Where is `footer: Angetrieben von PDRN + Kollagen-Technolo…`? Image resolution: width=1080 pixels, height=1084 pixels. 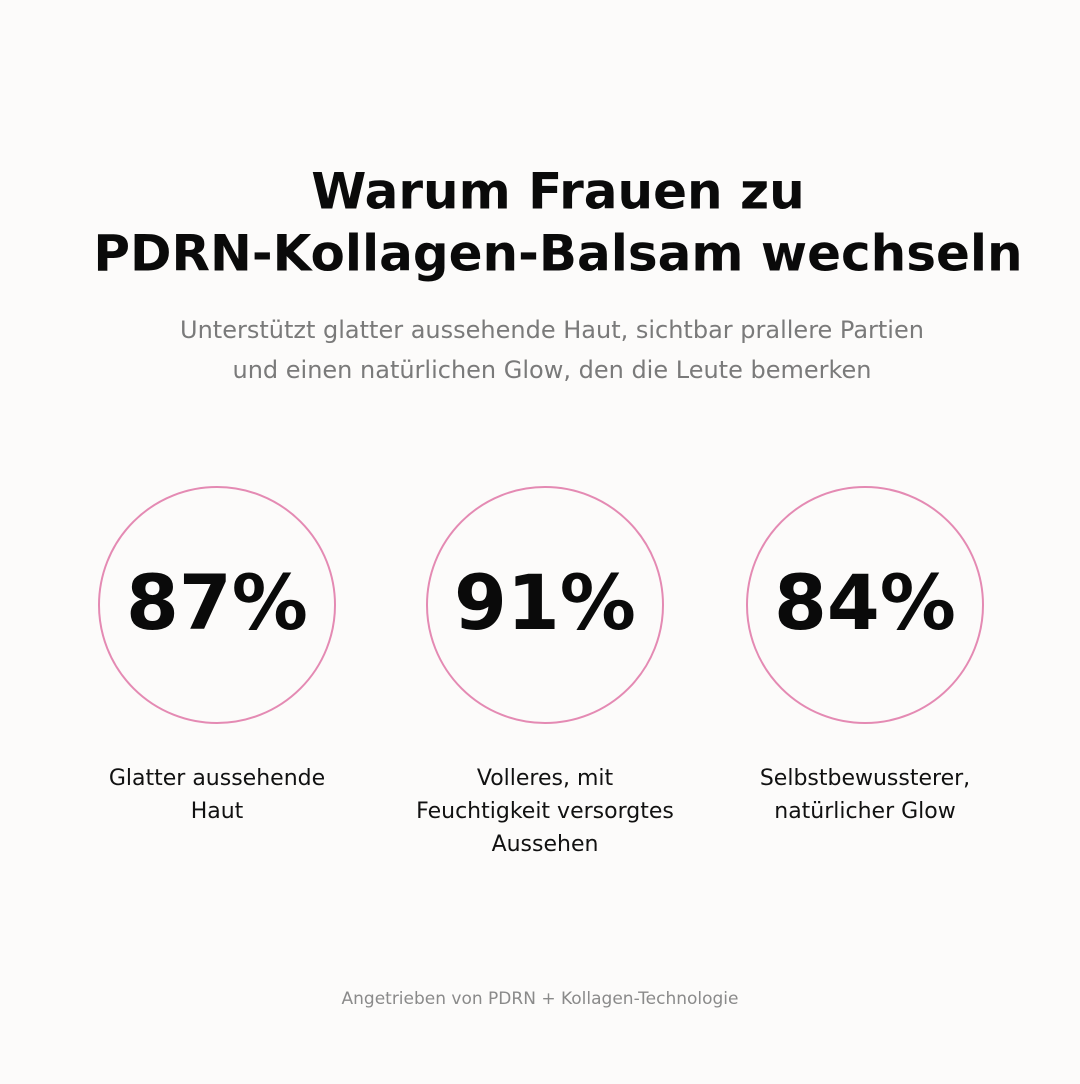 footer: Angetrieben von PDRN + Kollagen-Technolo… is located at coordinates (540, 999).